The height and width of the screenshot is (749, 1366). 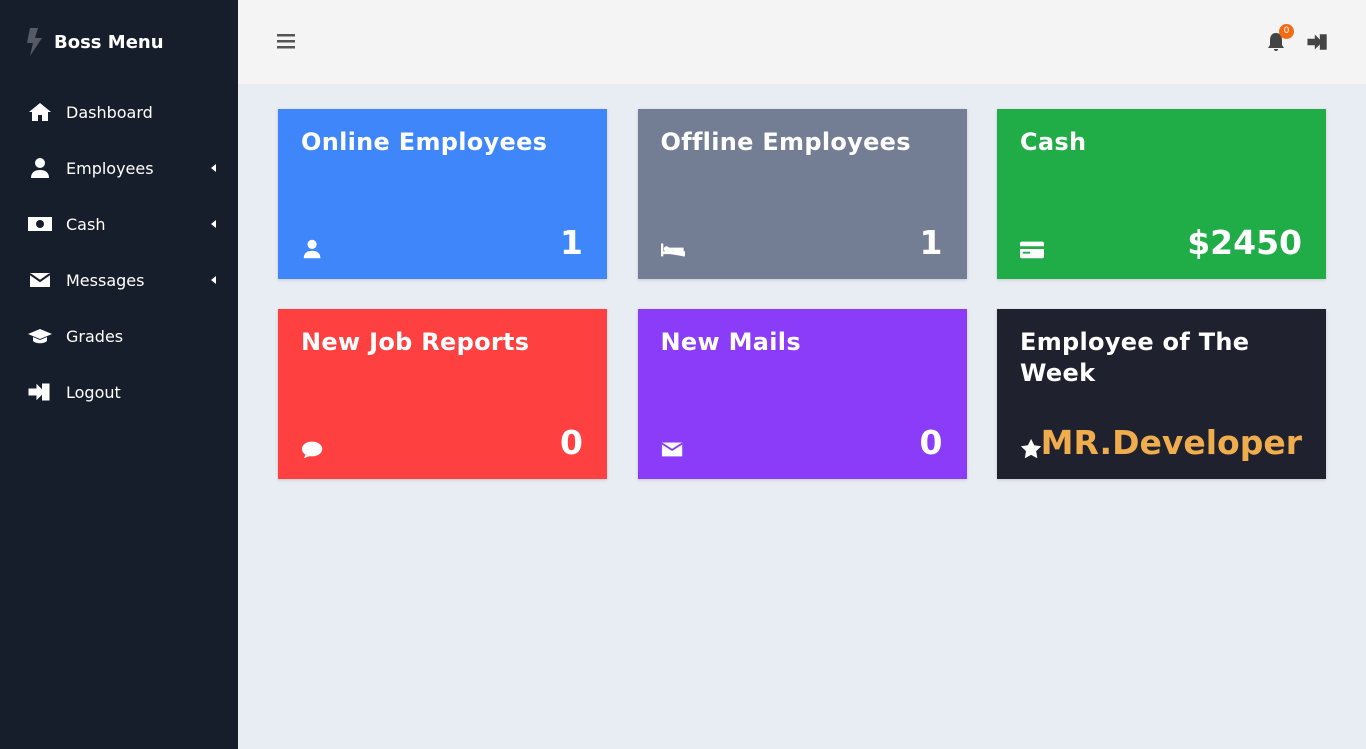 I want to click on nav-label: Employees, so click(x=110, y=168).